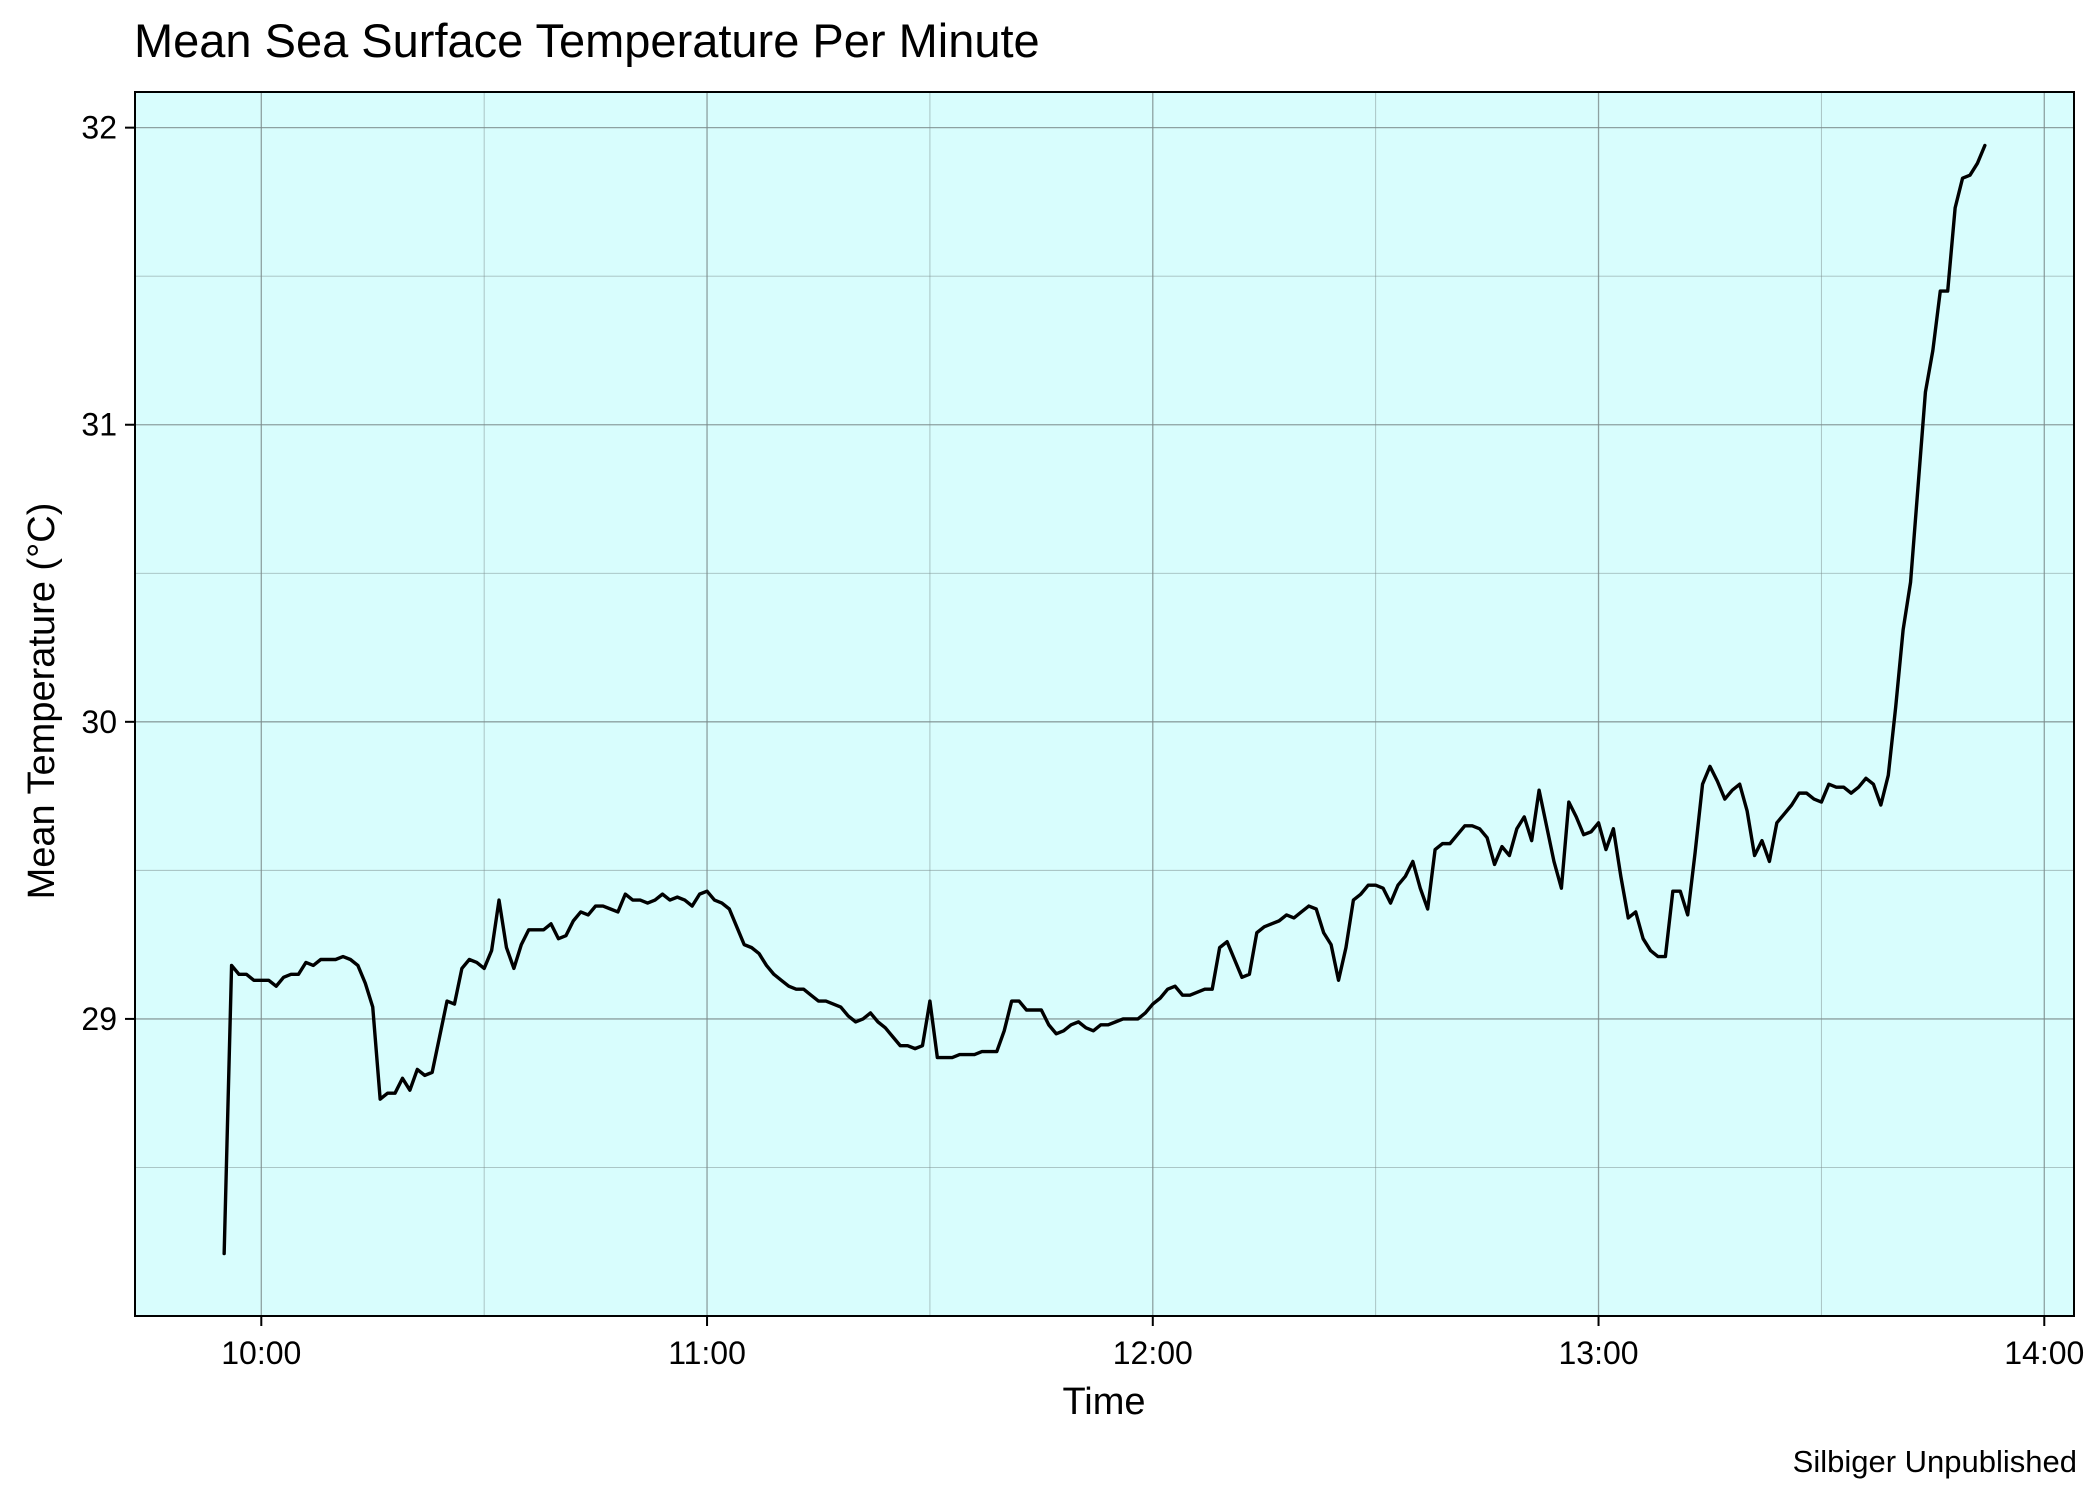  Describe the element at coordinates (261, 1353) in the screenshot. I see `x-tick-label: 10:00` at that location.